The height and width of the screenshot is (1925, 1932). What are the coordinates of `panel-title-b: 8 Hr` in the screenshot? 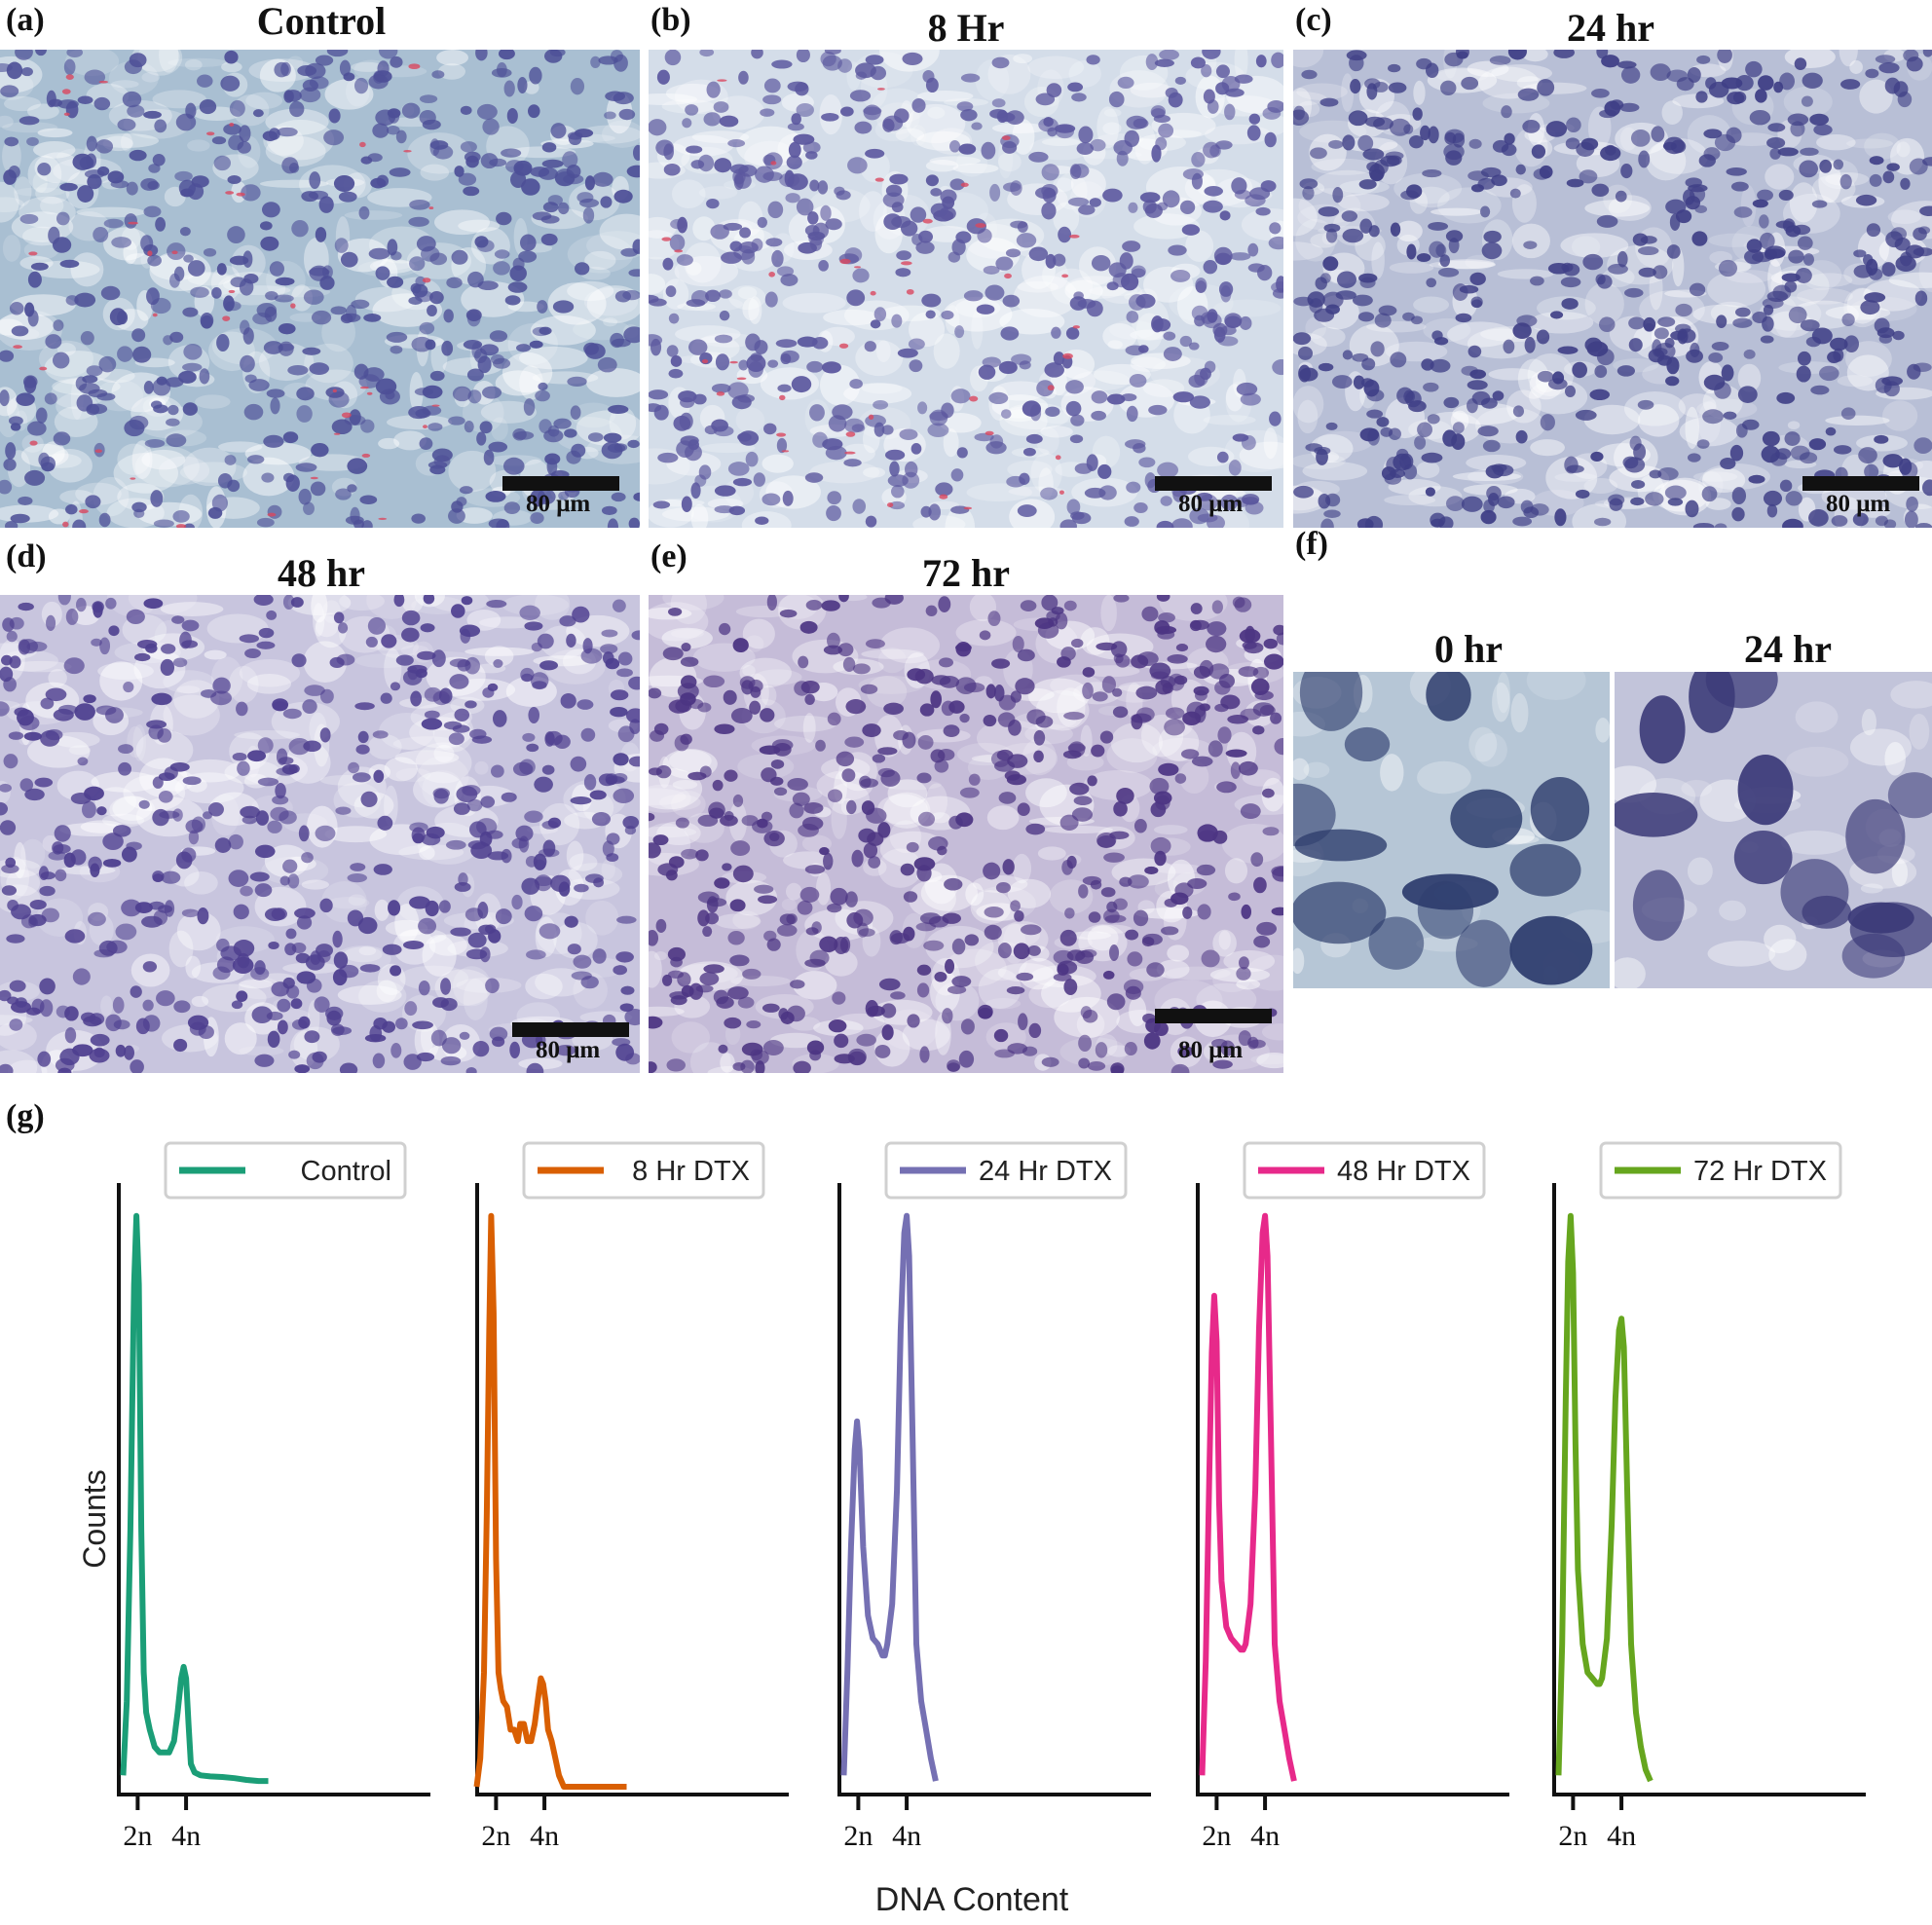 It's located at (966, 28).